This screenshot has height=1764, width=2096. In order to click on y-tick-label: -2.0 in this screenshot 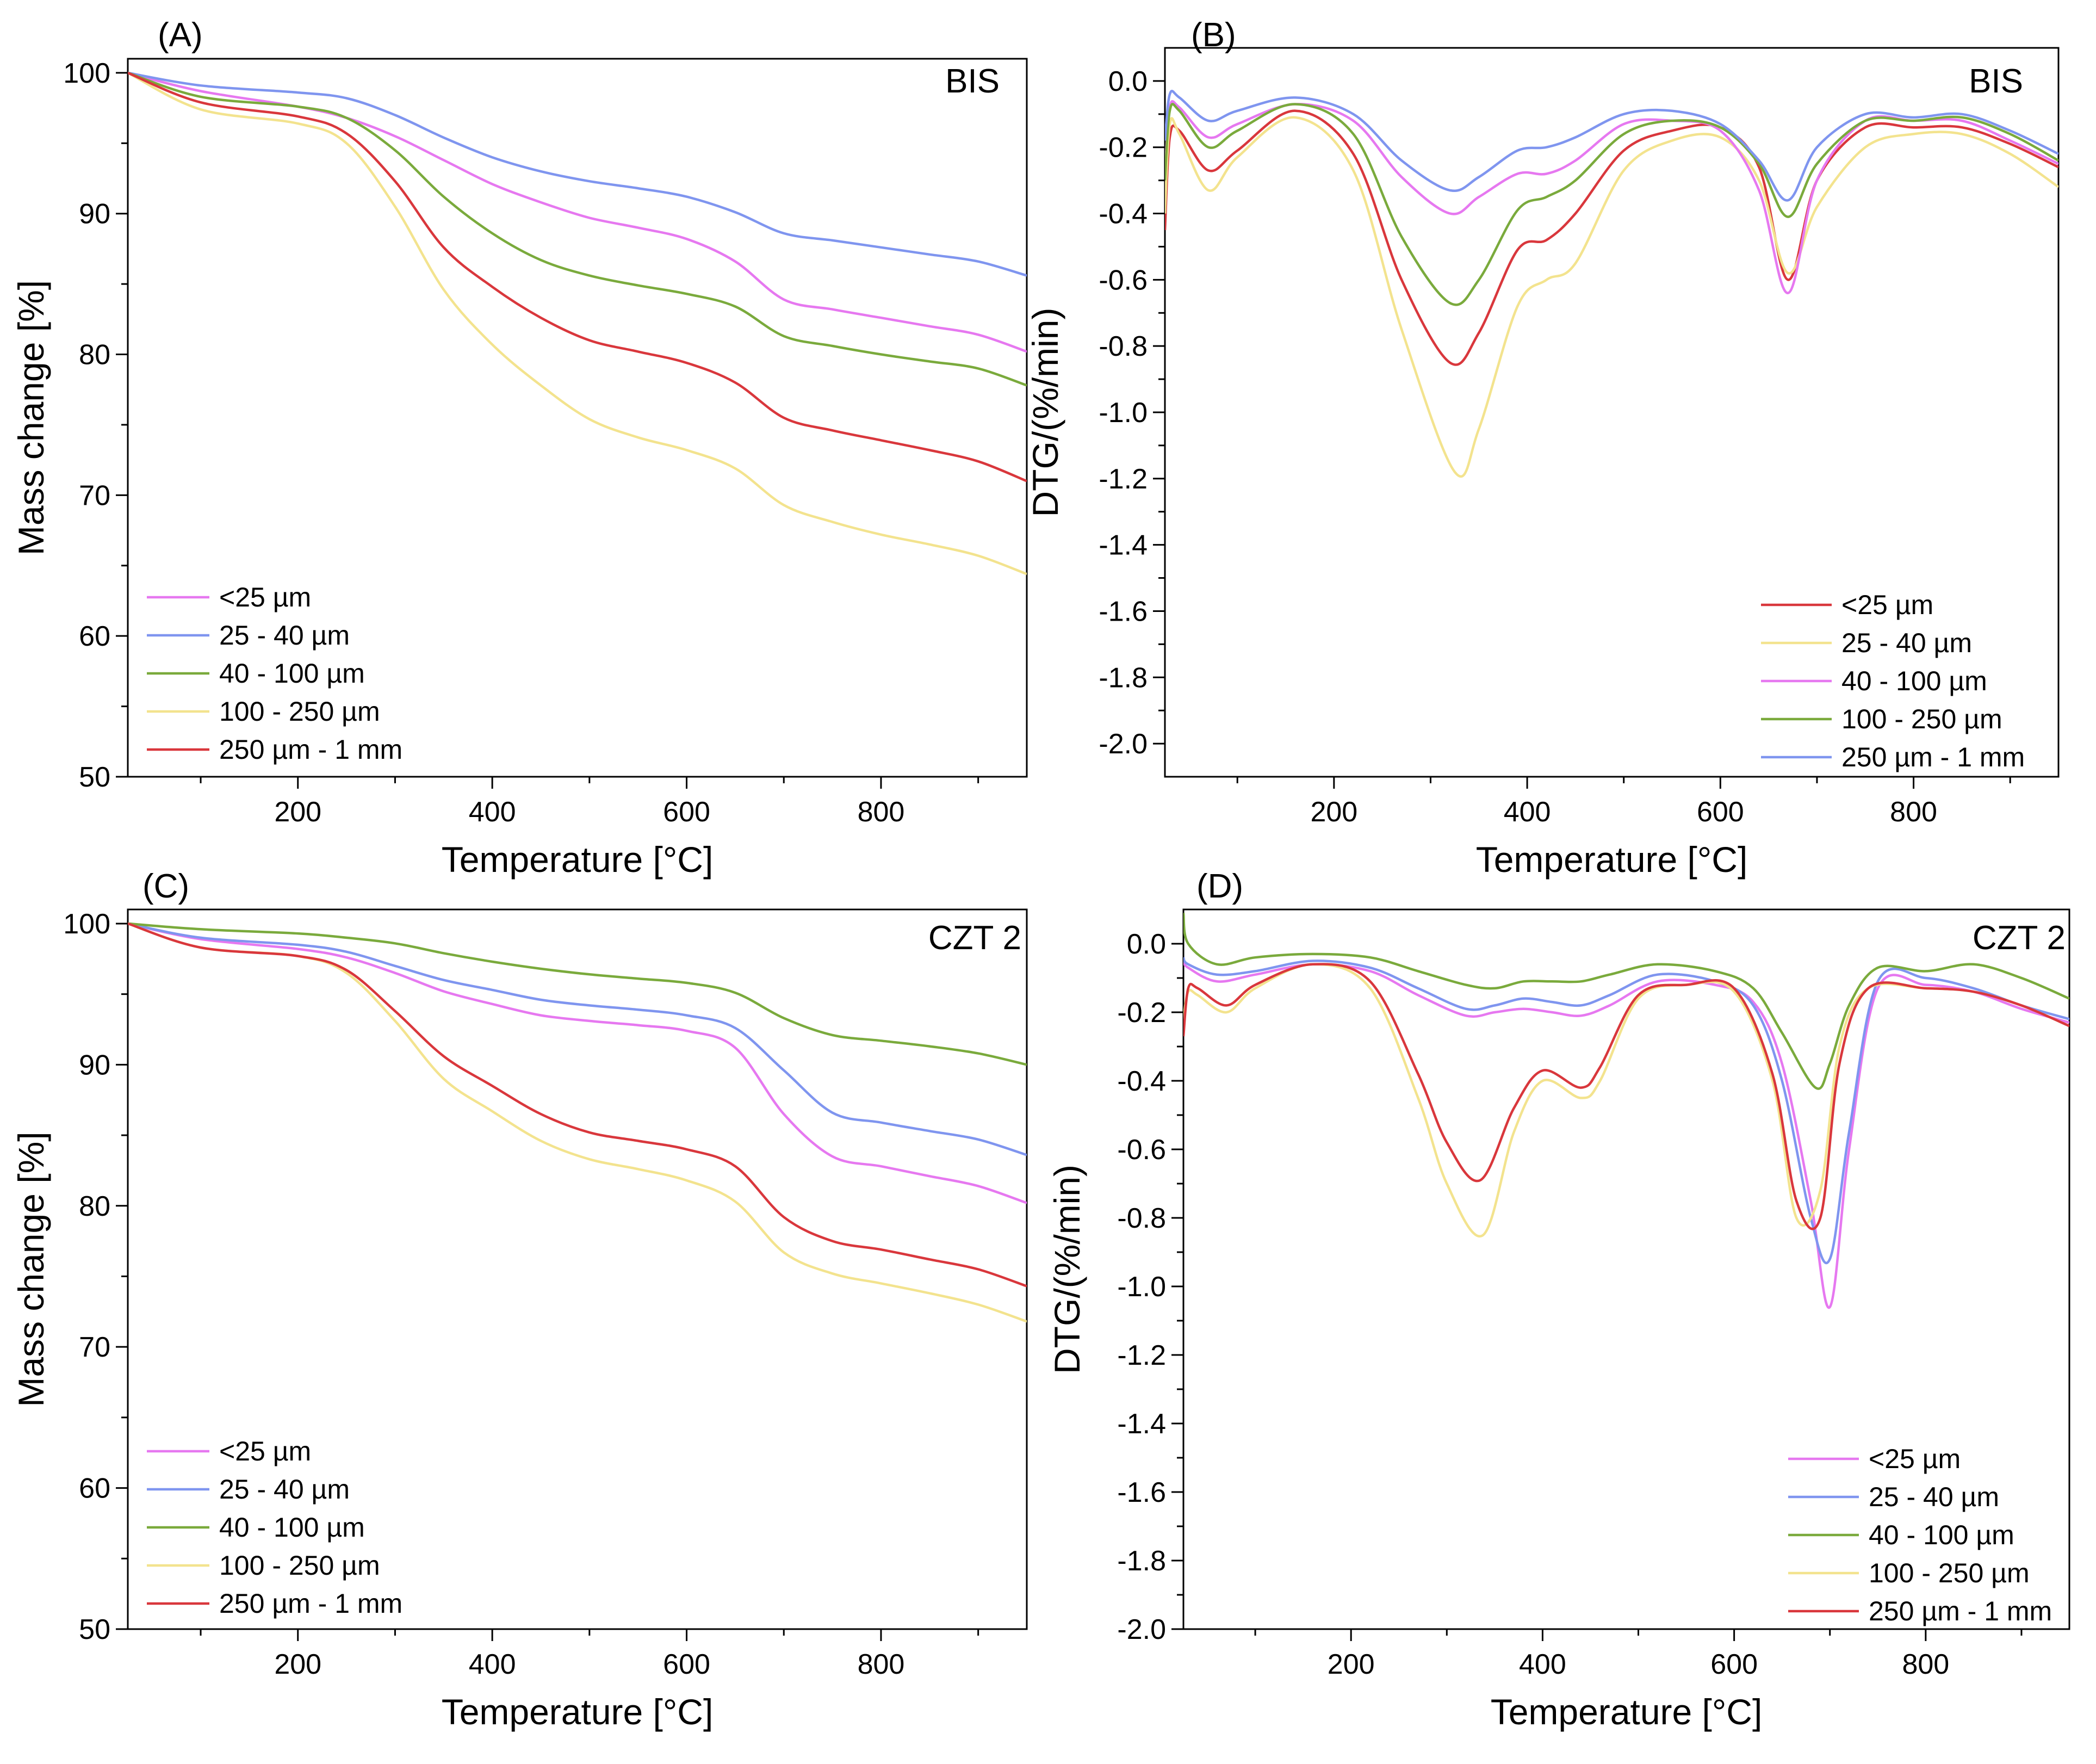, I will do `click(1141, 1630)`.